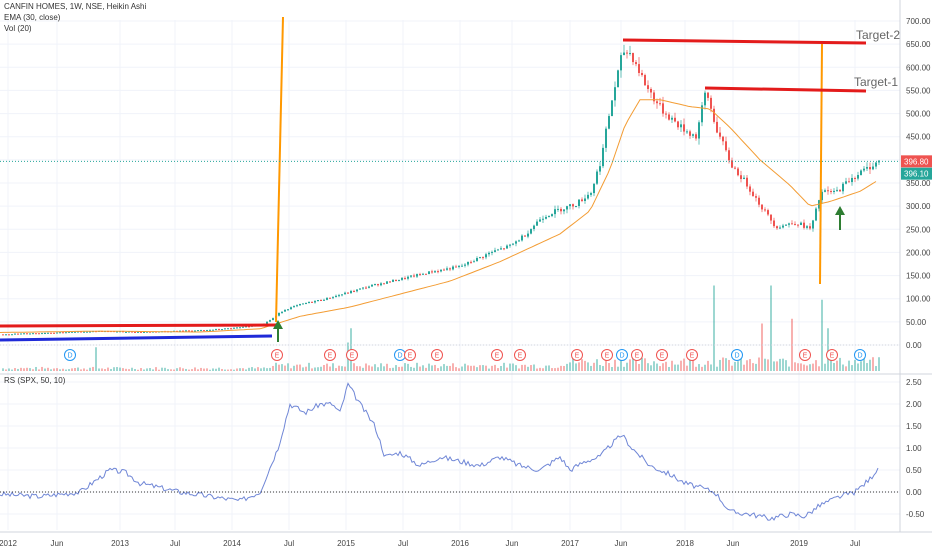 The width and height of the screenshot is (932, 555). What do you see at coordinates (840, 210) in the screenshot?
I see `up-arrow-head-icon` at bounding box center [840, 210].